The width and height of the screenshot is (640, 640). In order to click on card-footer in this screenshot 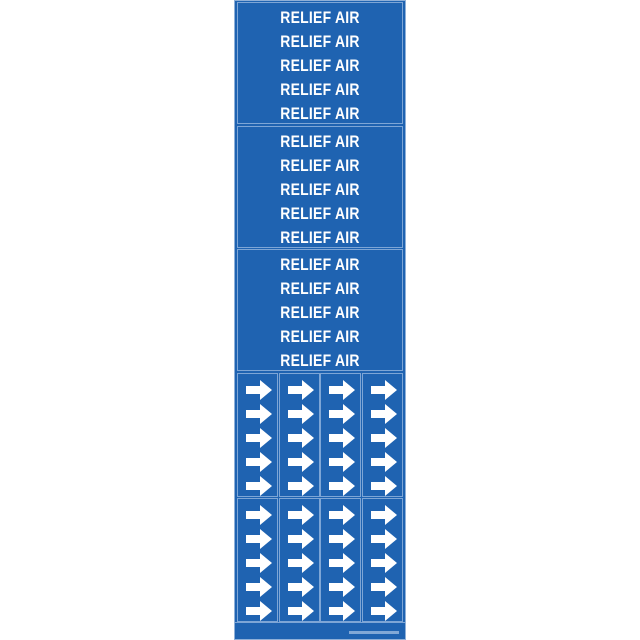, I will do `click(320, 630)`.